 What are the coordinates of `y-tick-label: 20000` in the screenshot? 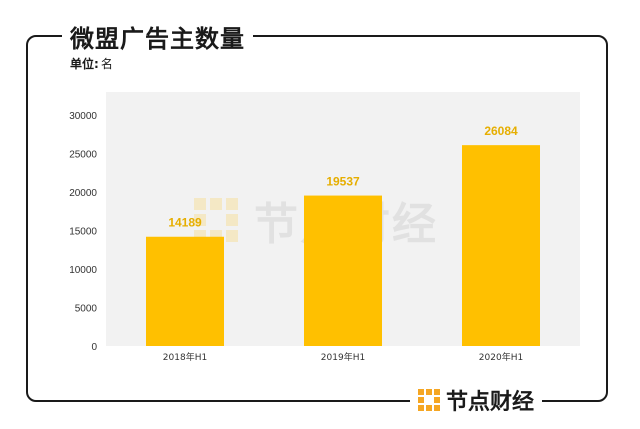 It's located at (83, 193).